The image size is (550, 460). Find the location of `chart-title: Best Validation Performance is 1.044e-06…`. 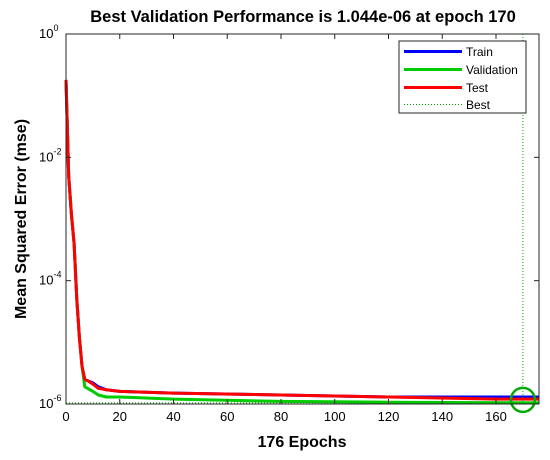

chart-title: Best Validation Performance is 1.044e-06… is located at coordinates (303, 17).